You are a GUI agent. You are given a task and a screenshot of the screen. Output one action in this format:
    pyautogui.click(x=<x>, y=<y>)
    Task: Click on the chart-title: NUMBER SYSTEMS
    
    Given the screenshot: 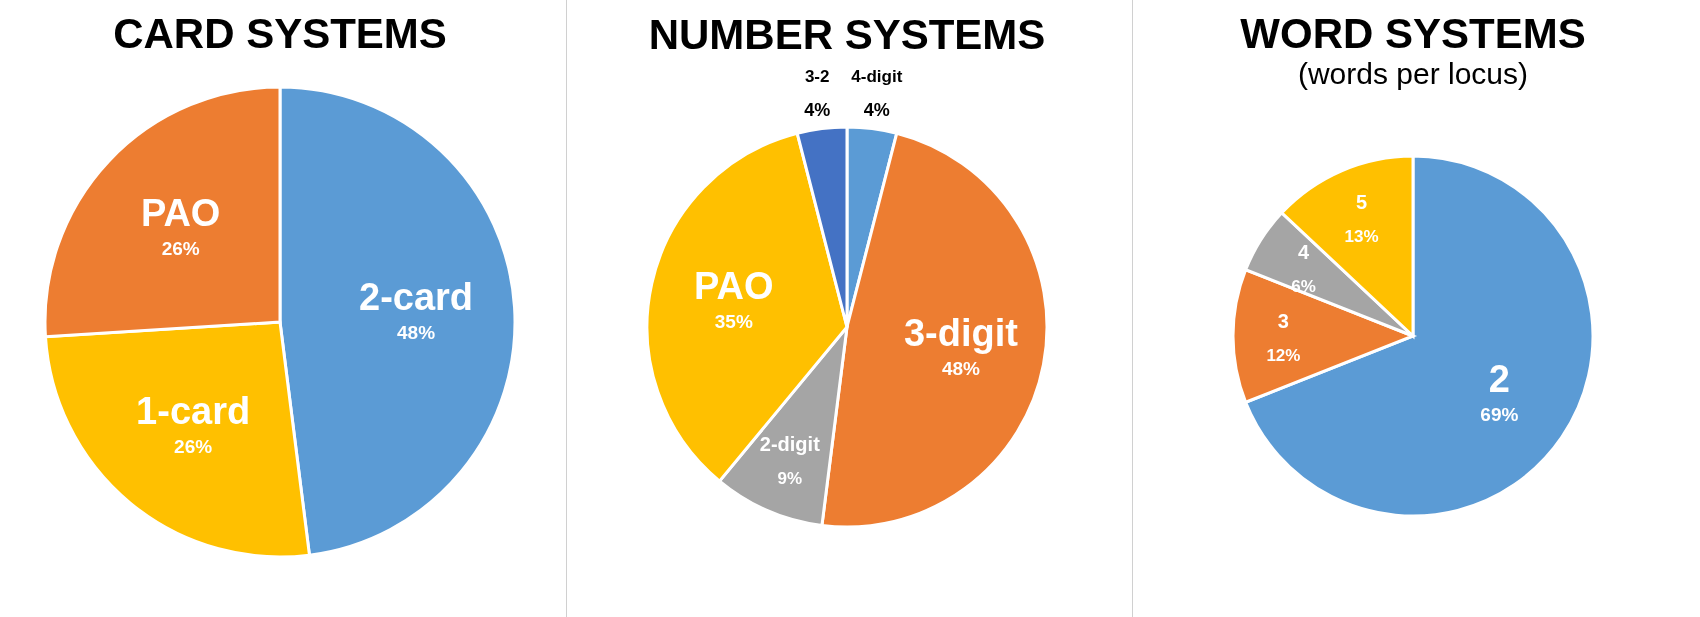 What is the action you would take?
    pyautogui.click(x=847, y=34)
    